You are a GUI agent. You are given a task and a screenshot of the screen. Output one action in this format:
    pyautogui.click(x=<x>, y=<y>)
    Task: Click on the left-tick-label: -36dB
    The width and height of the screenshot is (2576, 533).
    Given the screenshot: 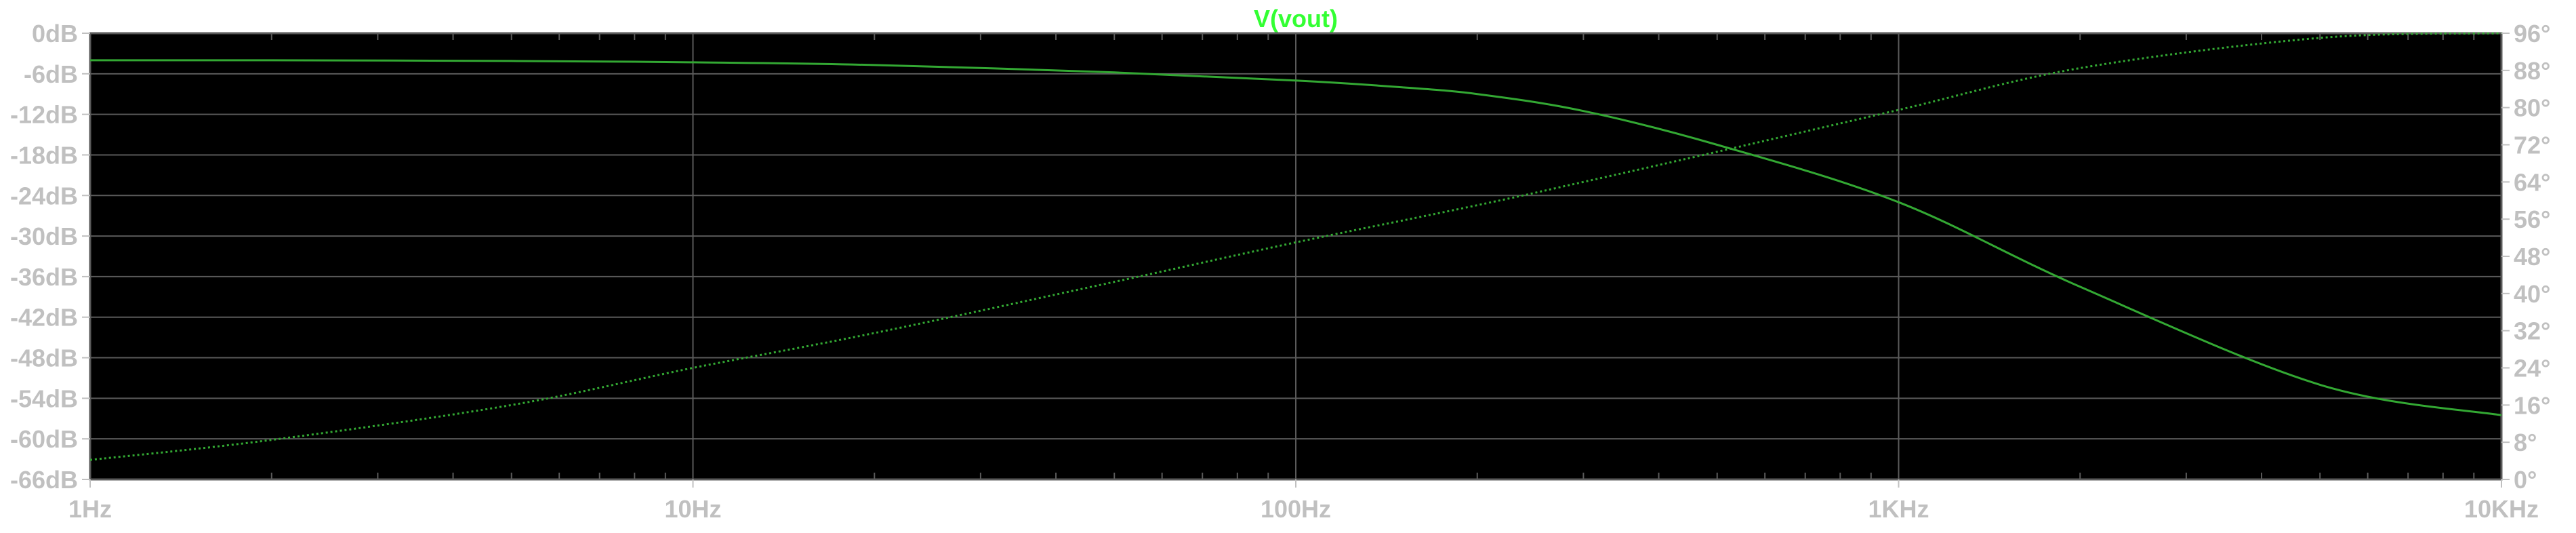 What is the action you would take?
    pyautogui.click(x=44, y=277)
    